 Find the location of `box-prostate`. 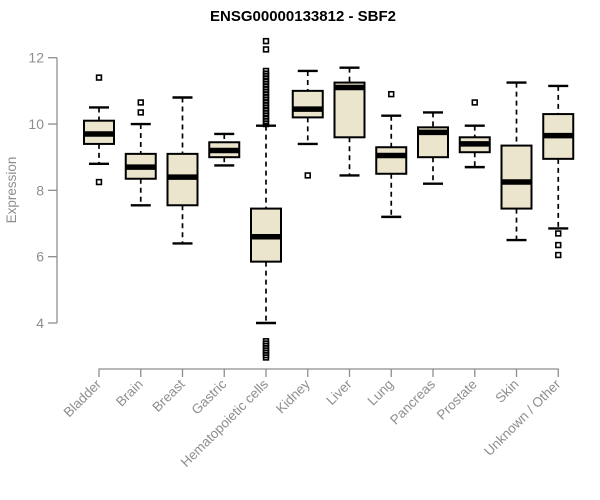

box-prostate is located at coordinates (474, 134).